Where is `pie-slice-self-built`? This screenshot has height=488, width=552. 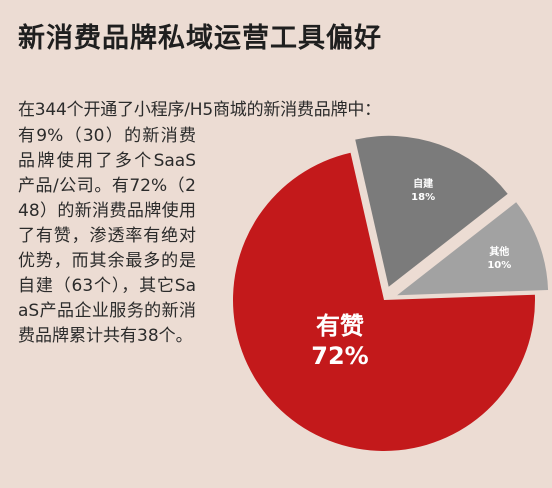 pie-slice-self-built is located at coordinates (431, 211).